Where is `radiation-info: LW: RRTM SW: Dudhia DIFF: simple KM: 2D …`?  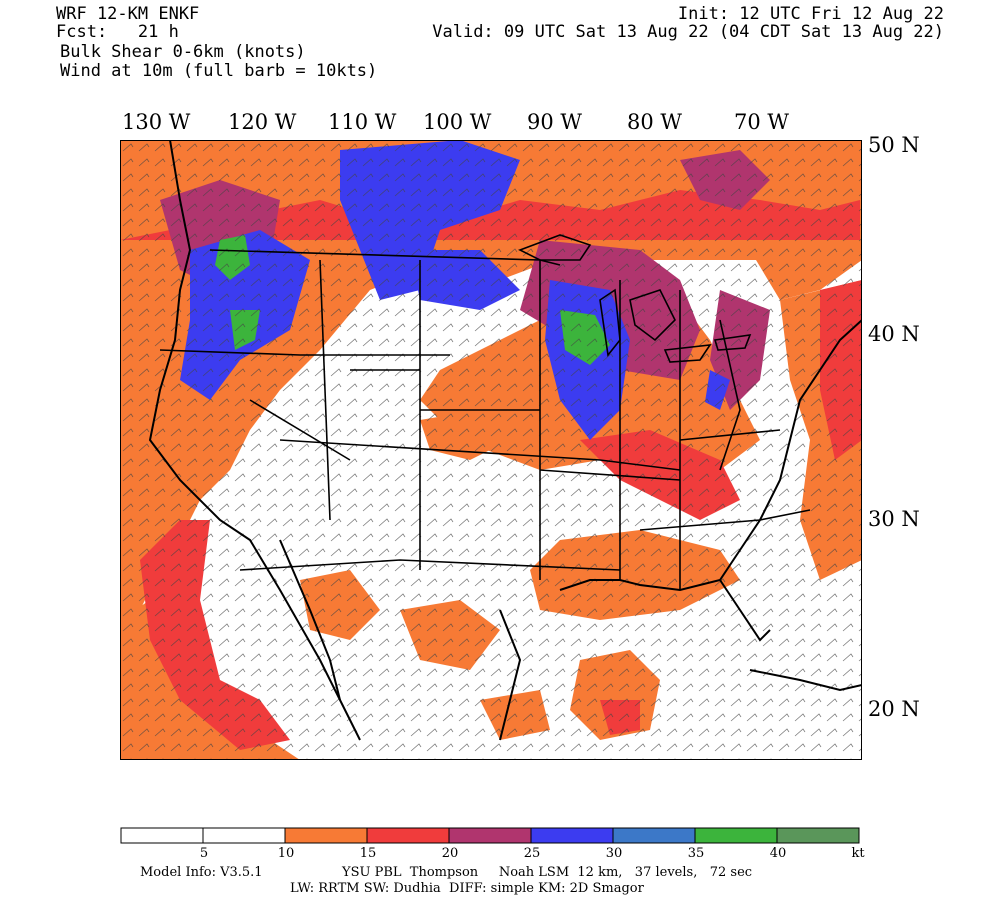 radiation-info: LW: RRTM SW: Dudhia DIFF: simple KM: 2D … is located at coordinates (467, 888).